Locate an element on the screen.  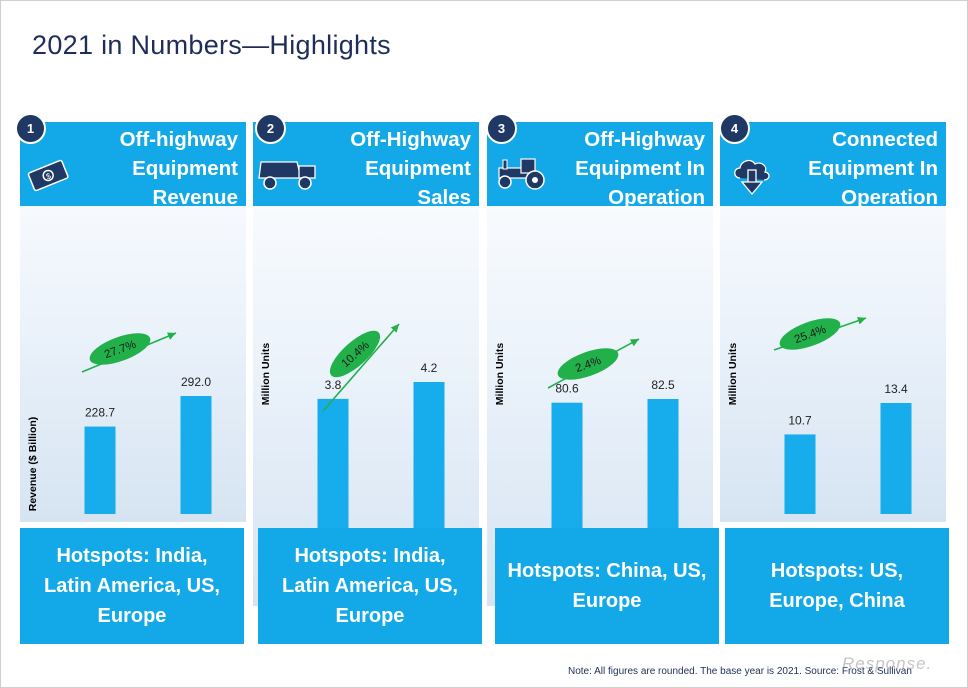
hotspots-box-connected: Hotspots: US, Europe, China is located at coordinates (837, 586).